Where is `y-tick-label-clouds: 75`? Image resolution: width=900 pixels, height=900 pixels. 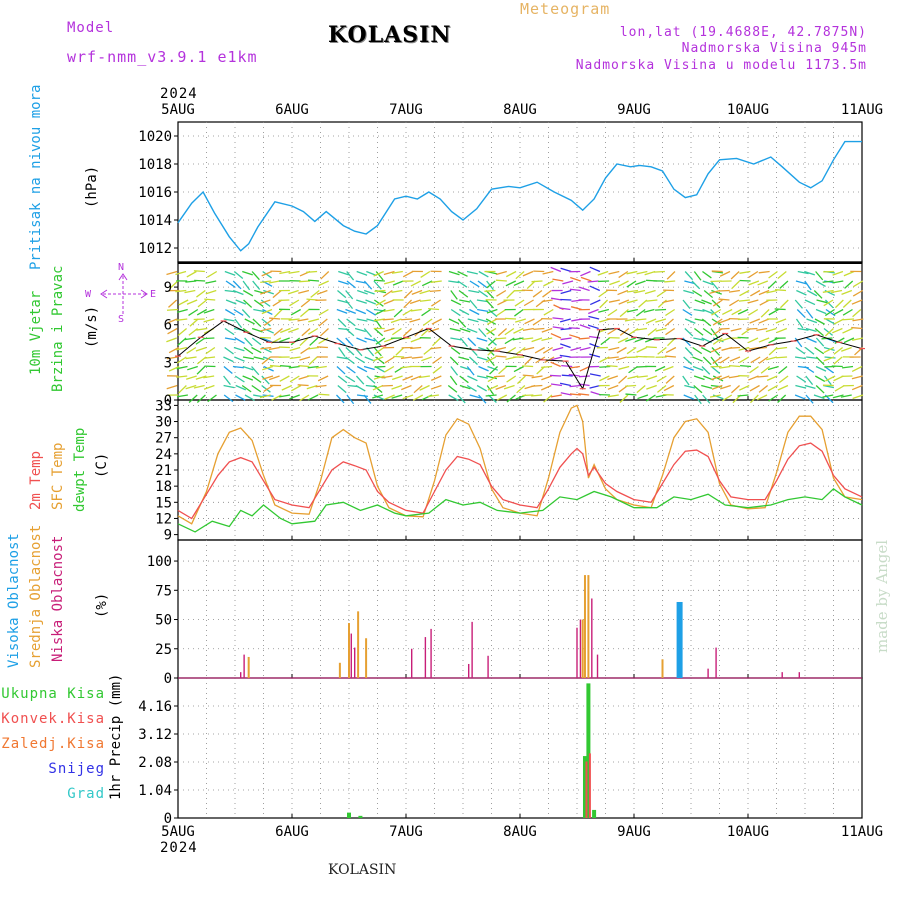 y-tick-label-clouds: 75 is located at coordinates (163, 591).